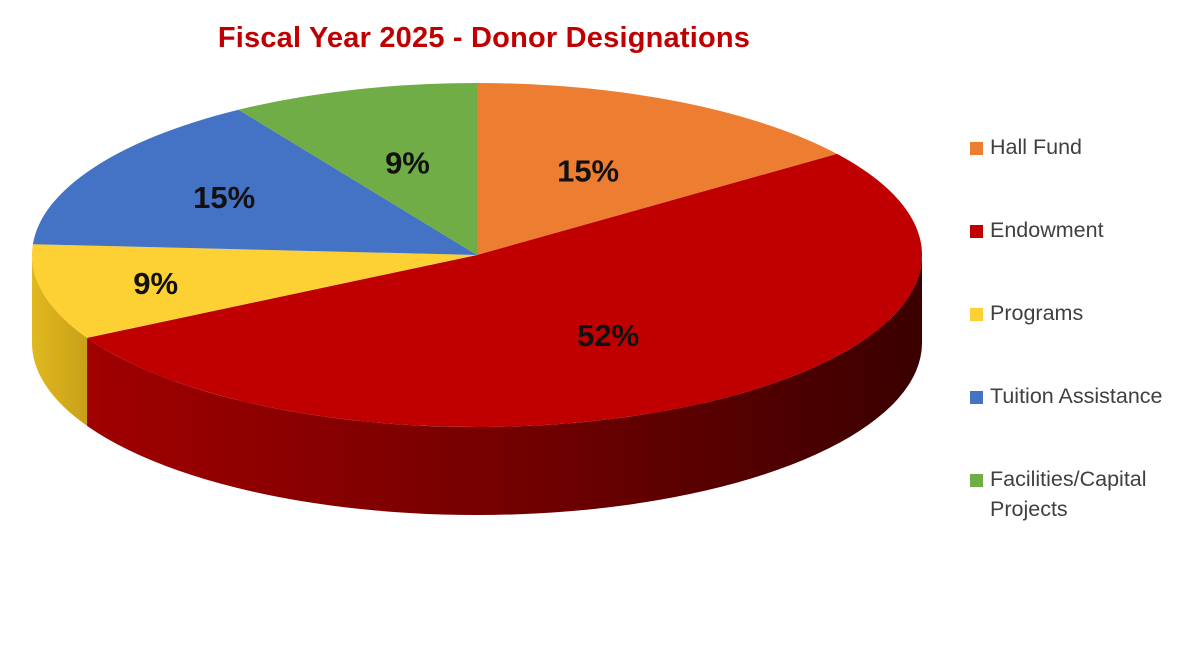 The height and width of the screenshot is (667, 1188). What do you see at coordinates (407, 163) in the screenshot?
I see `data-label-facilities-capital-projects: 9%` at bounding box center [407, 163].